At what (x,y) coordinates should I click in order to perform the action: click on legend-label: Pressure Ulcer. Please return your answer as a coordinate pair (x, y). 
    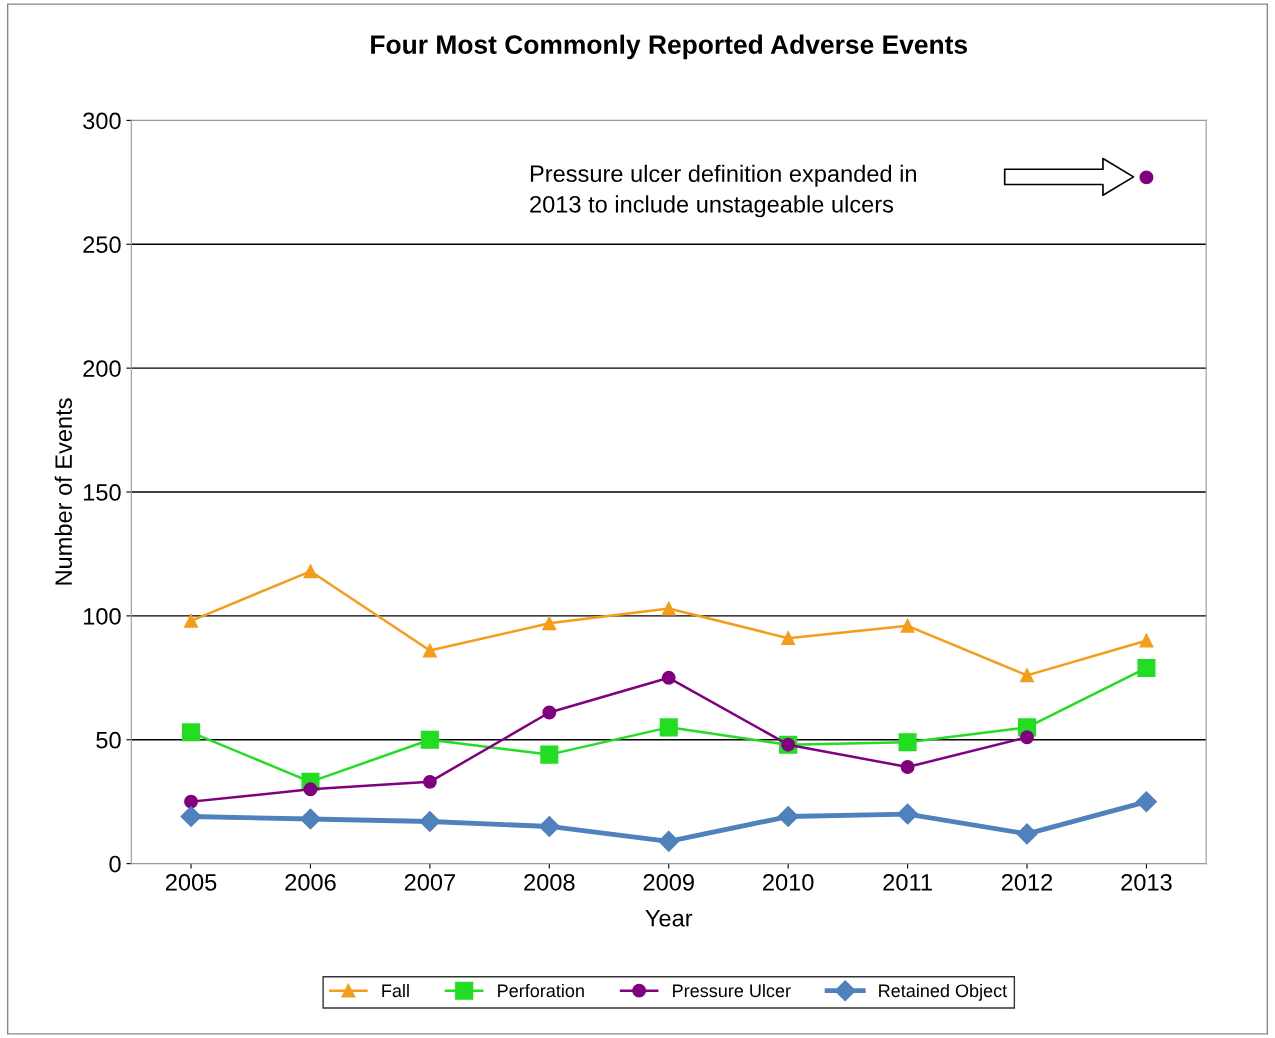
    Looking at the image, I should click on (732, 990).